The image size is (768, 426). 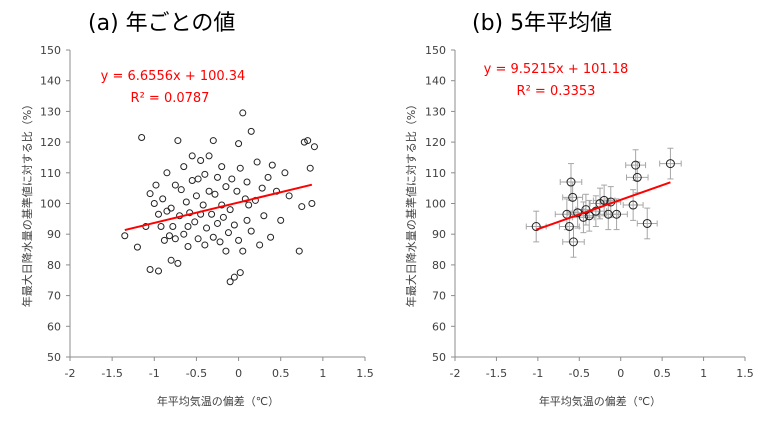 I want to click on x-tick-label: 0.5, so click(x=662, y=373).